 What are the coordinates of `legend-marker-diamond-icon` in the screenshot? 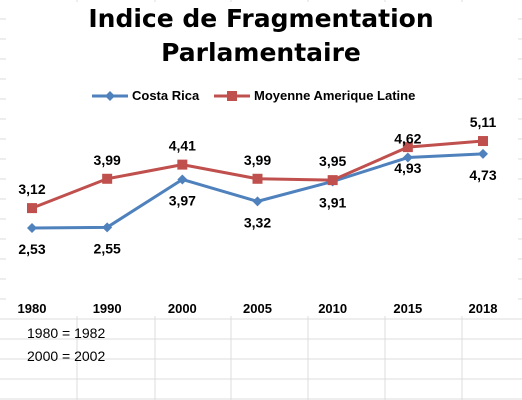 It's located at (110, 95).